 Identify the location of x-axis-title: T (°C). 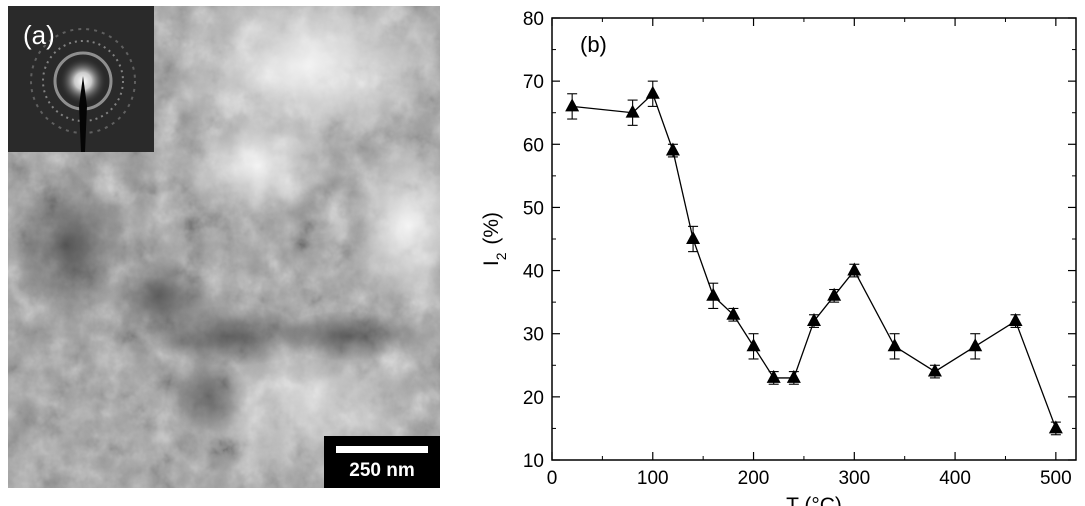
(814, 500).